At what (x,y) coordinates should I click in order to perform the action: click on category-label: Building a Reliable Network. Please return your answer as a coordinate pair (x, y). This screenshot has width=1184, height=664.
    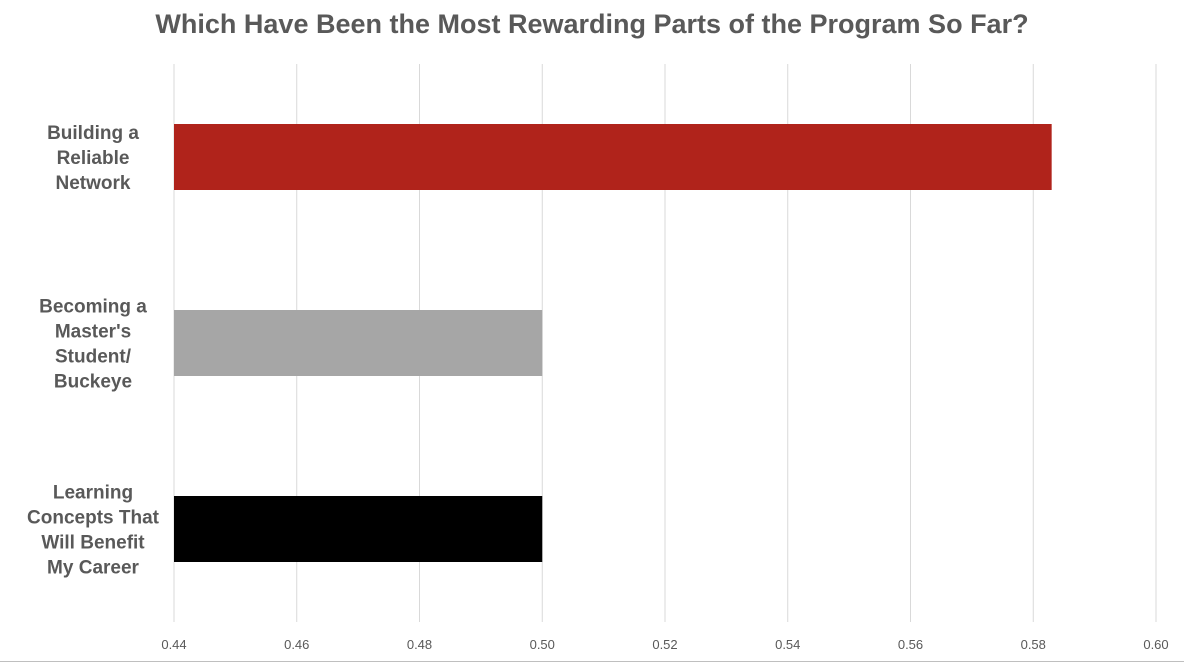
    Looking at the image, I should click on (93, 158).